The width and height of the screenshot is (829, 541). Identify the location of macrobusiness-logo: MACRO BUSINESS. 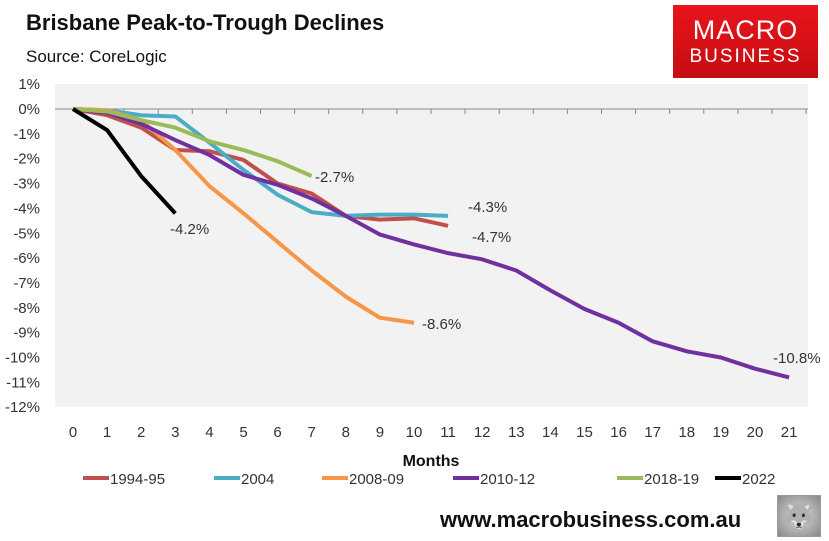
(745, 41).